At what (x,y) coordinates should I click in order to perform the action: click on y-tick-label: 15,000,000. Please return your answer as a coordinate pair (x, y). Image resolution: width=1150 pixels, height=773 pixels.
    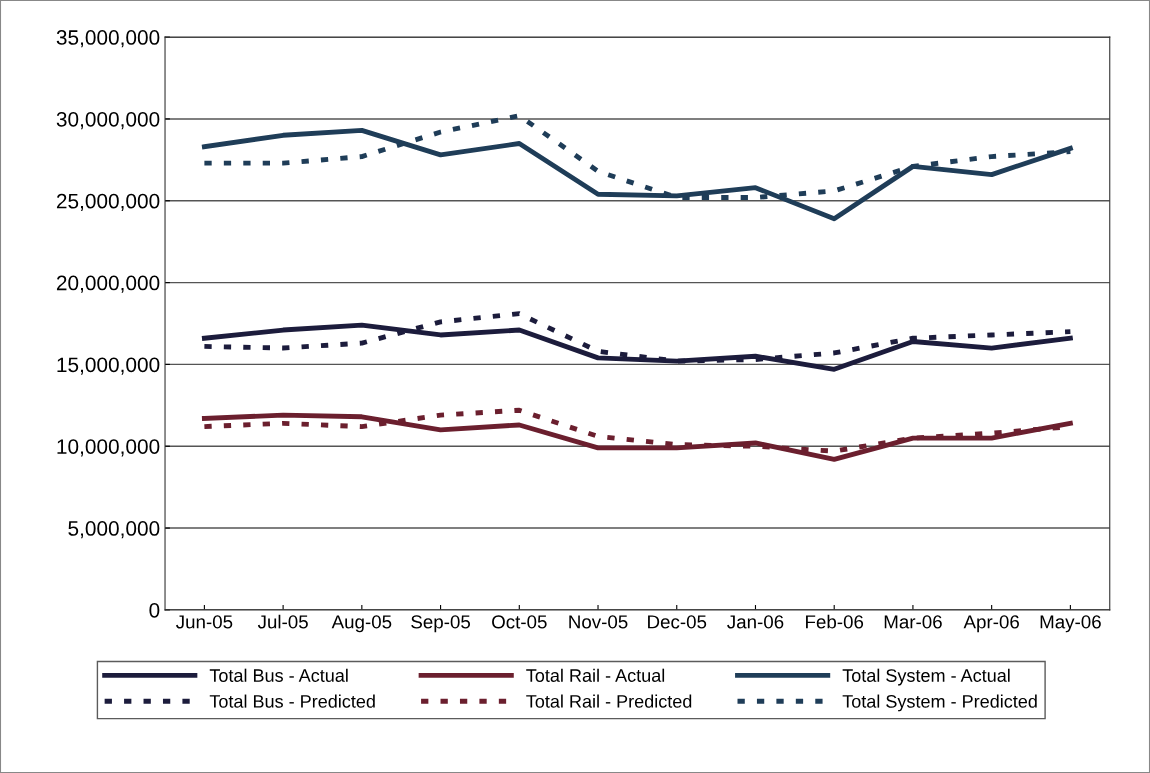
    Looking at the image, I should click on (108, 366).